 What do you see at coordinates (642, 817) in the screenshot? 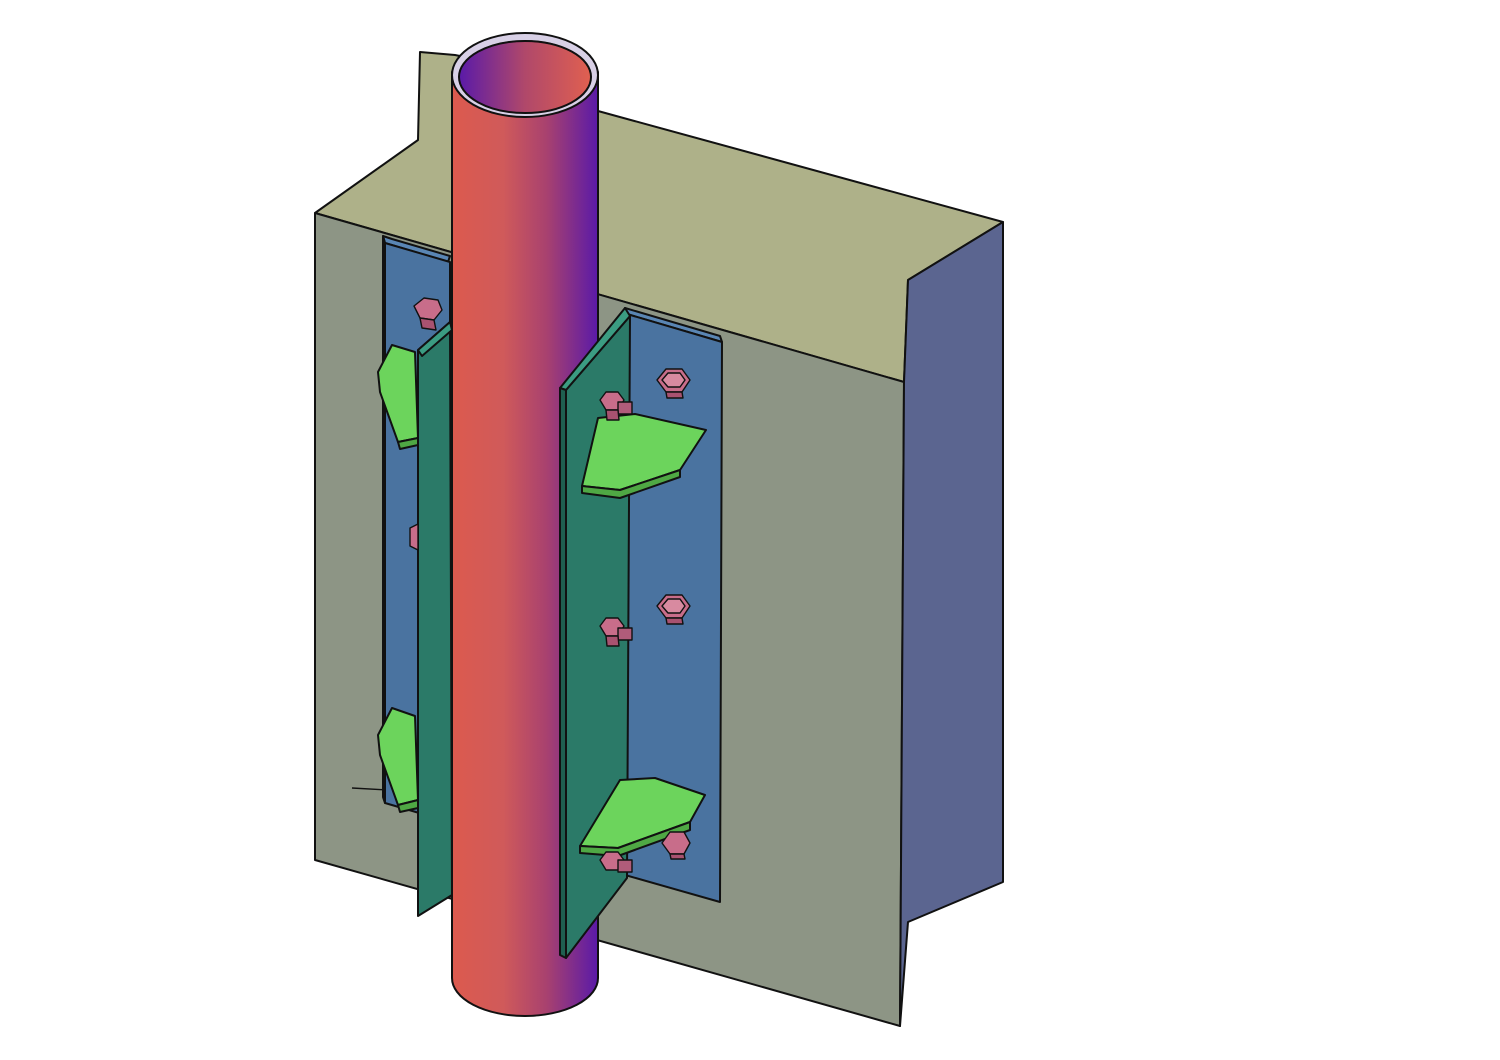
I see `front-stiffener-lower` at bounding box center [642, 817].